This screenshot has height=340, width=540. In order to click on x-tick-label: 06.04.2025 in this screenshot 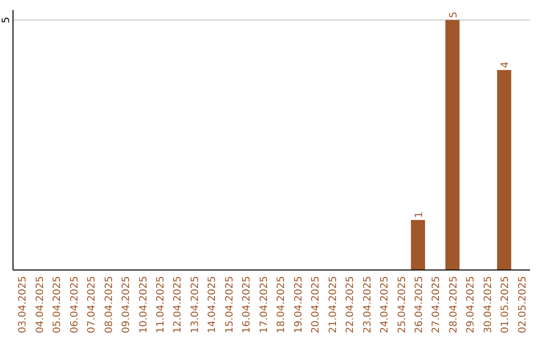, I will do `click(74, 305)`.